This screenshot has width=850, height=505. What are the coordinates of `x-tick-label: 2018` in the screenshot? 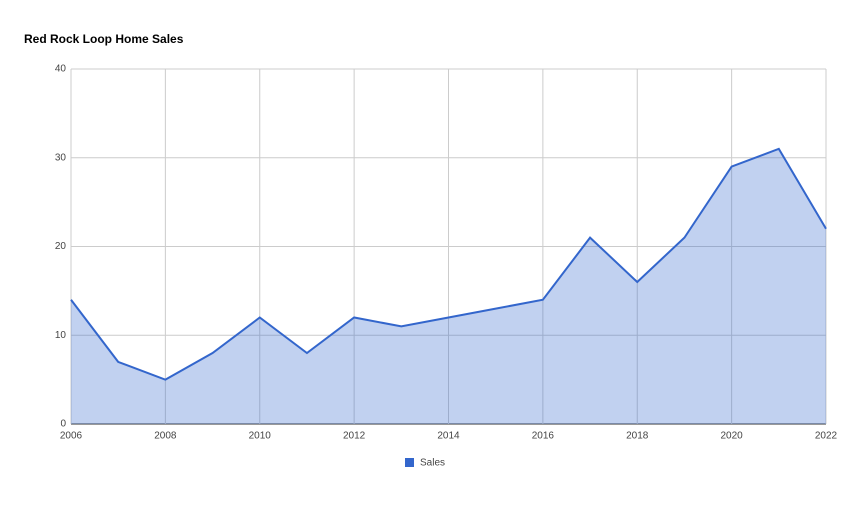 It's located at (637, 436).